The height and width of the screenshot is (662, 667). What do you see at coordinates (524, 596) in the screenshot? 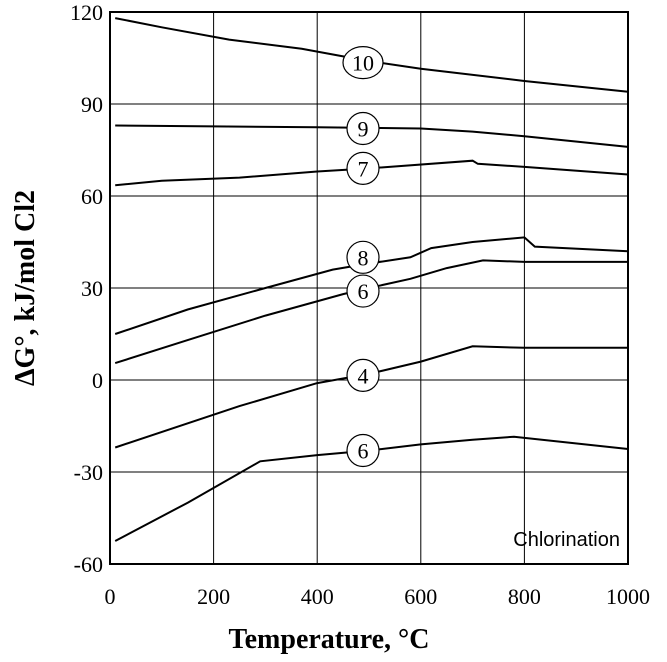
I see `x-tick-label: 800` at bounding box center [524, 596].